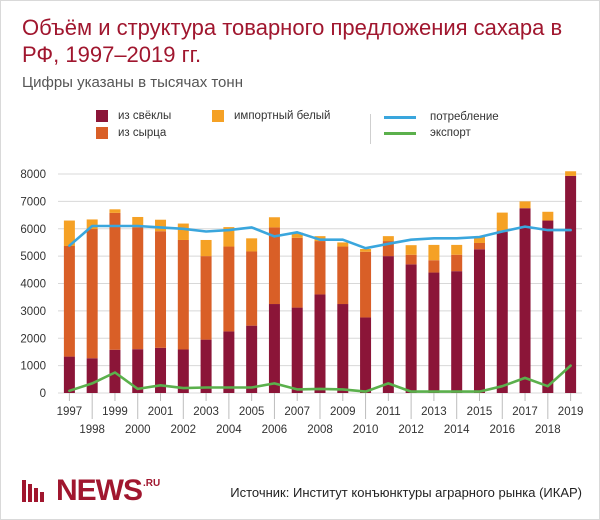 This screenshot has height=520, width=600. What do you see at coordinates (138, 430) in the screenshot?
I see `x-tick-label: 2000` at bounding box center [138, 430].